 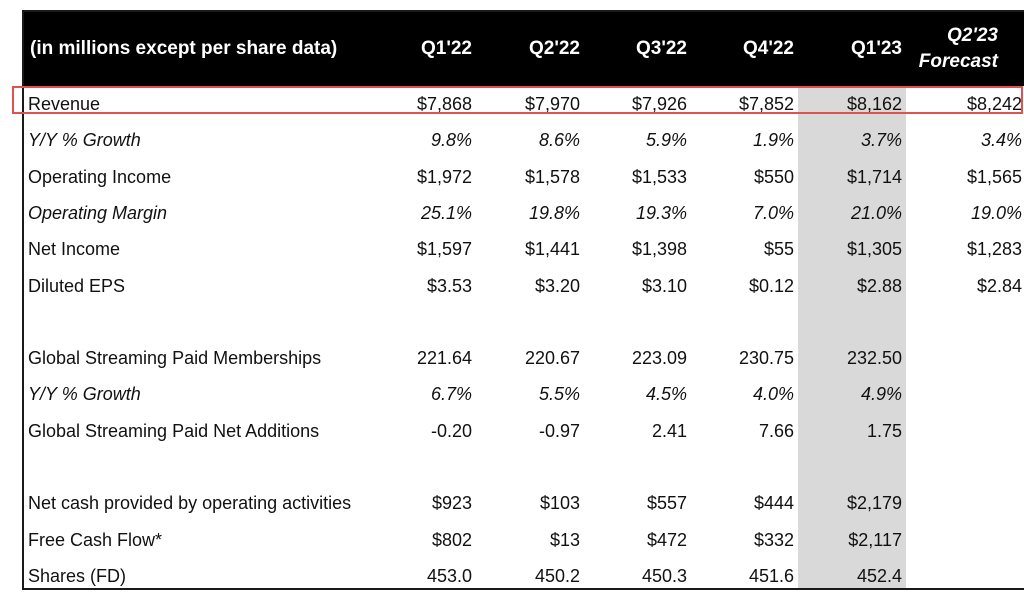 I want to click on cell-q1-22: 9.8%, so click(x=451, y=140).